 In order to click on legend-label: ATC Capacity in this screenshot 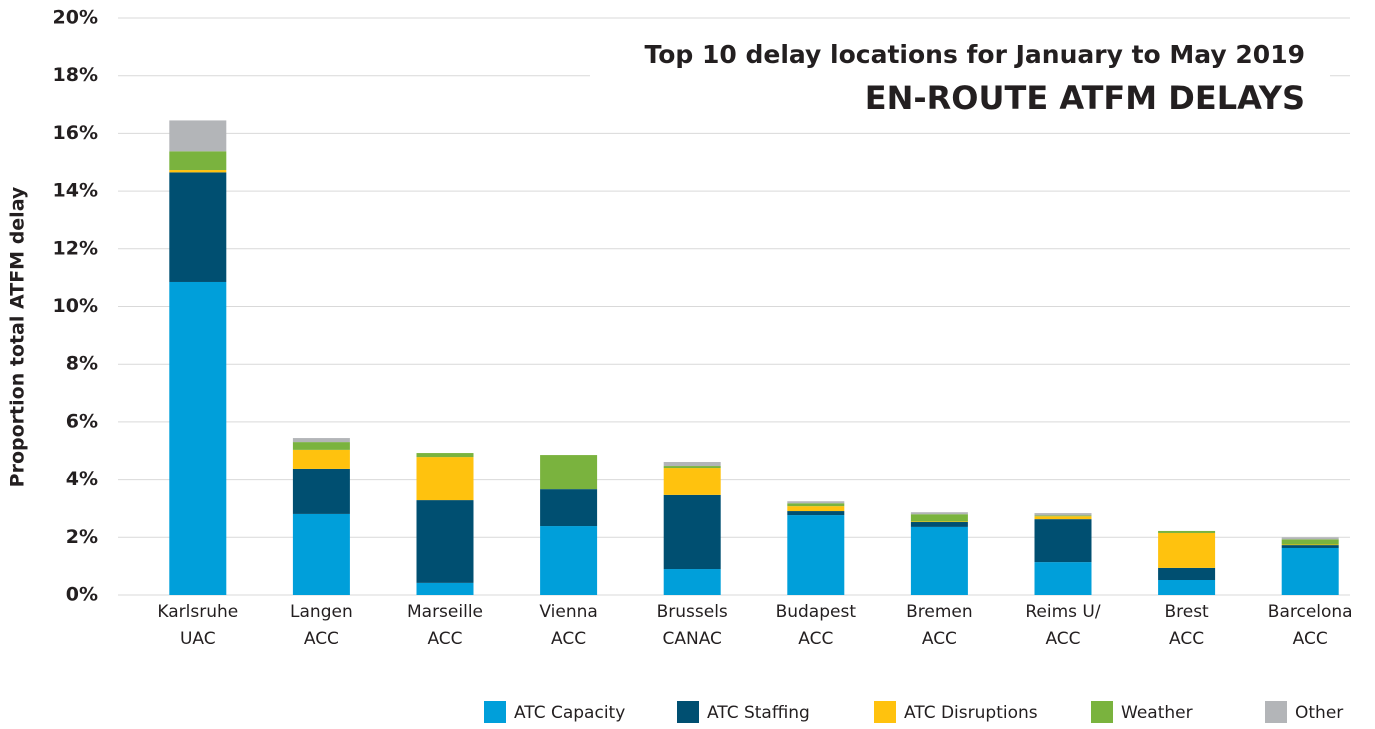, I will do `click(569, 713)`.